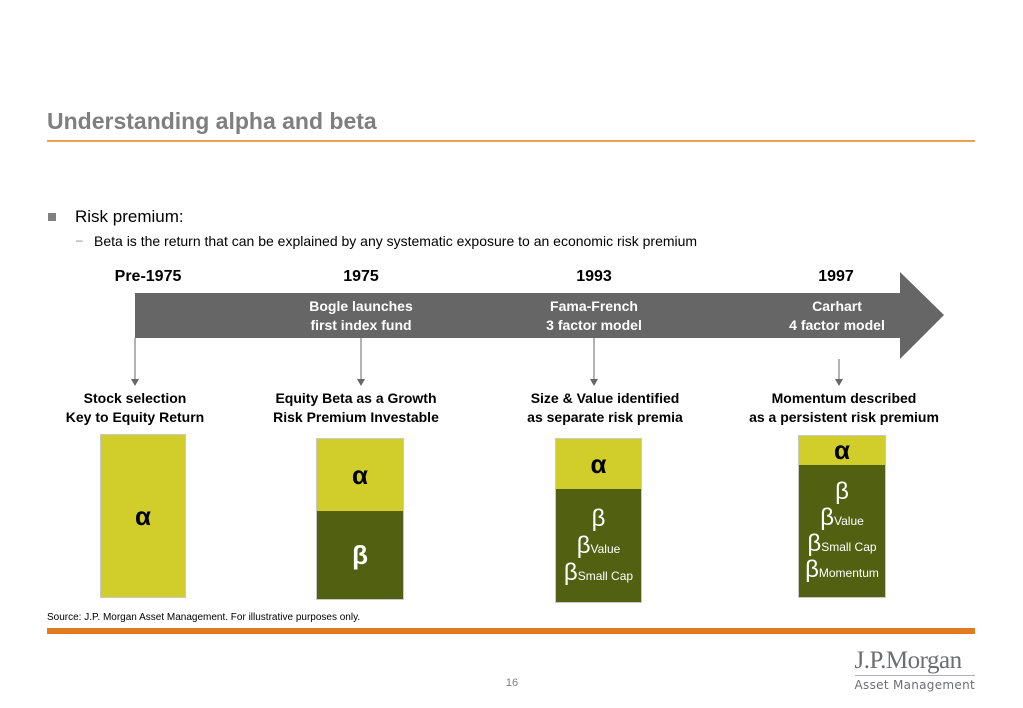  I want to click on year-1993: 1993, so click(594, 276).